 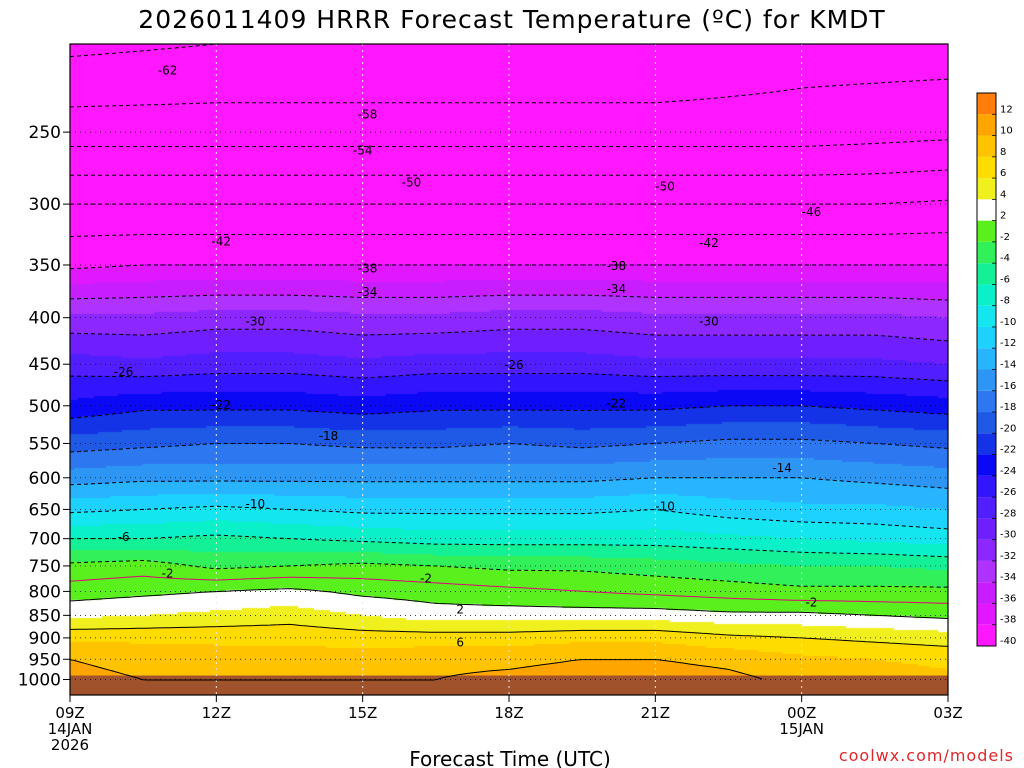 What do you see at coordinates (45, 319) in the screenshot?
I see `y-tick-label: 400` at bounding box center [45, 319].